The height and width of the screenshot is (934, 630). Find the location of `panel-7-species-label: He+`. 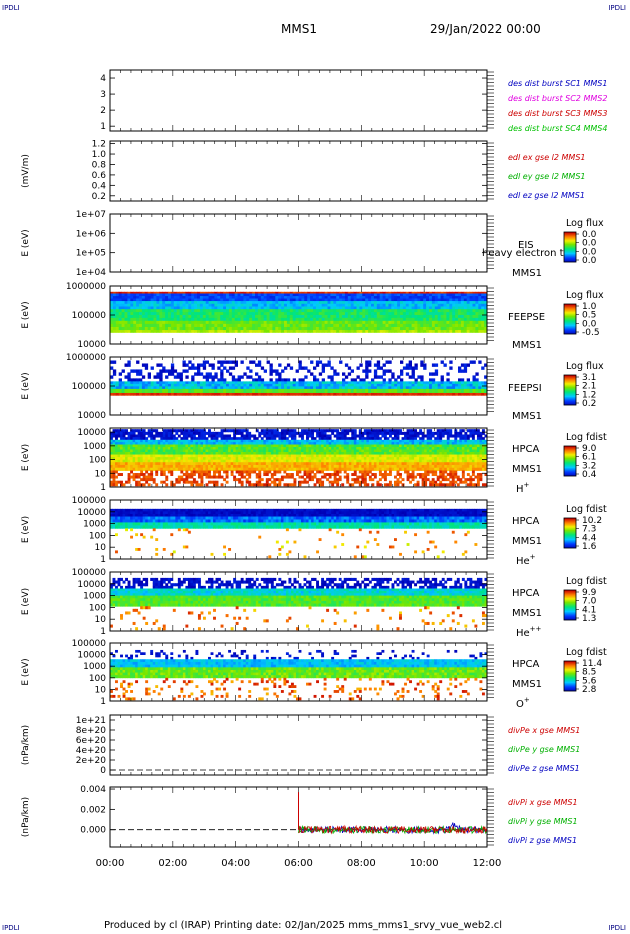

panel-7-species-label: He+ is located at coordinates (526, 560).